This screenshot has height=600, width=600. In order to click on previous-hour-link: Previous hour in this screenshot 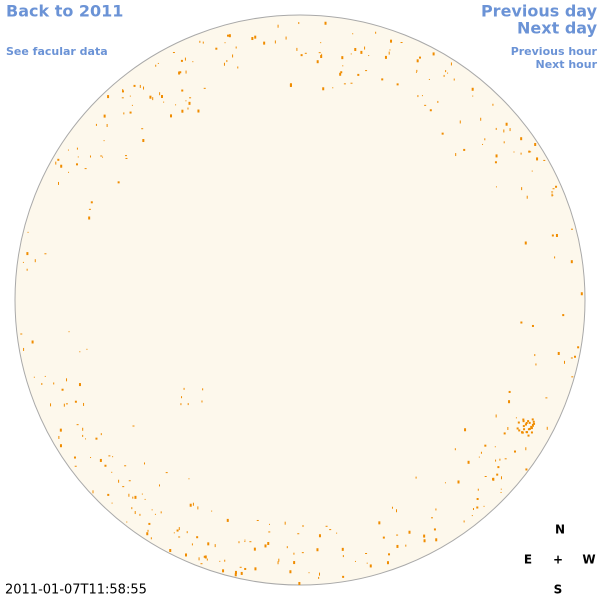, I will do `click(554, 51)`.